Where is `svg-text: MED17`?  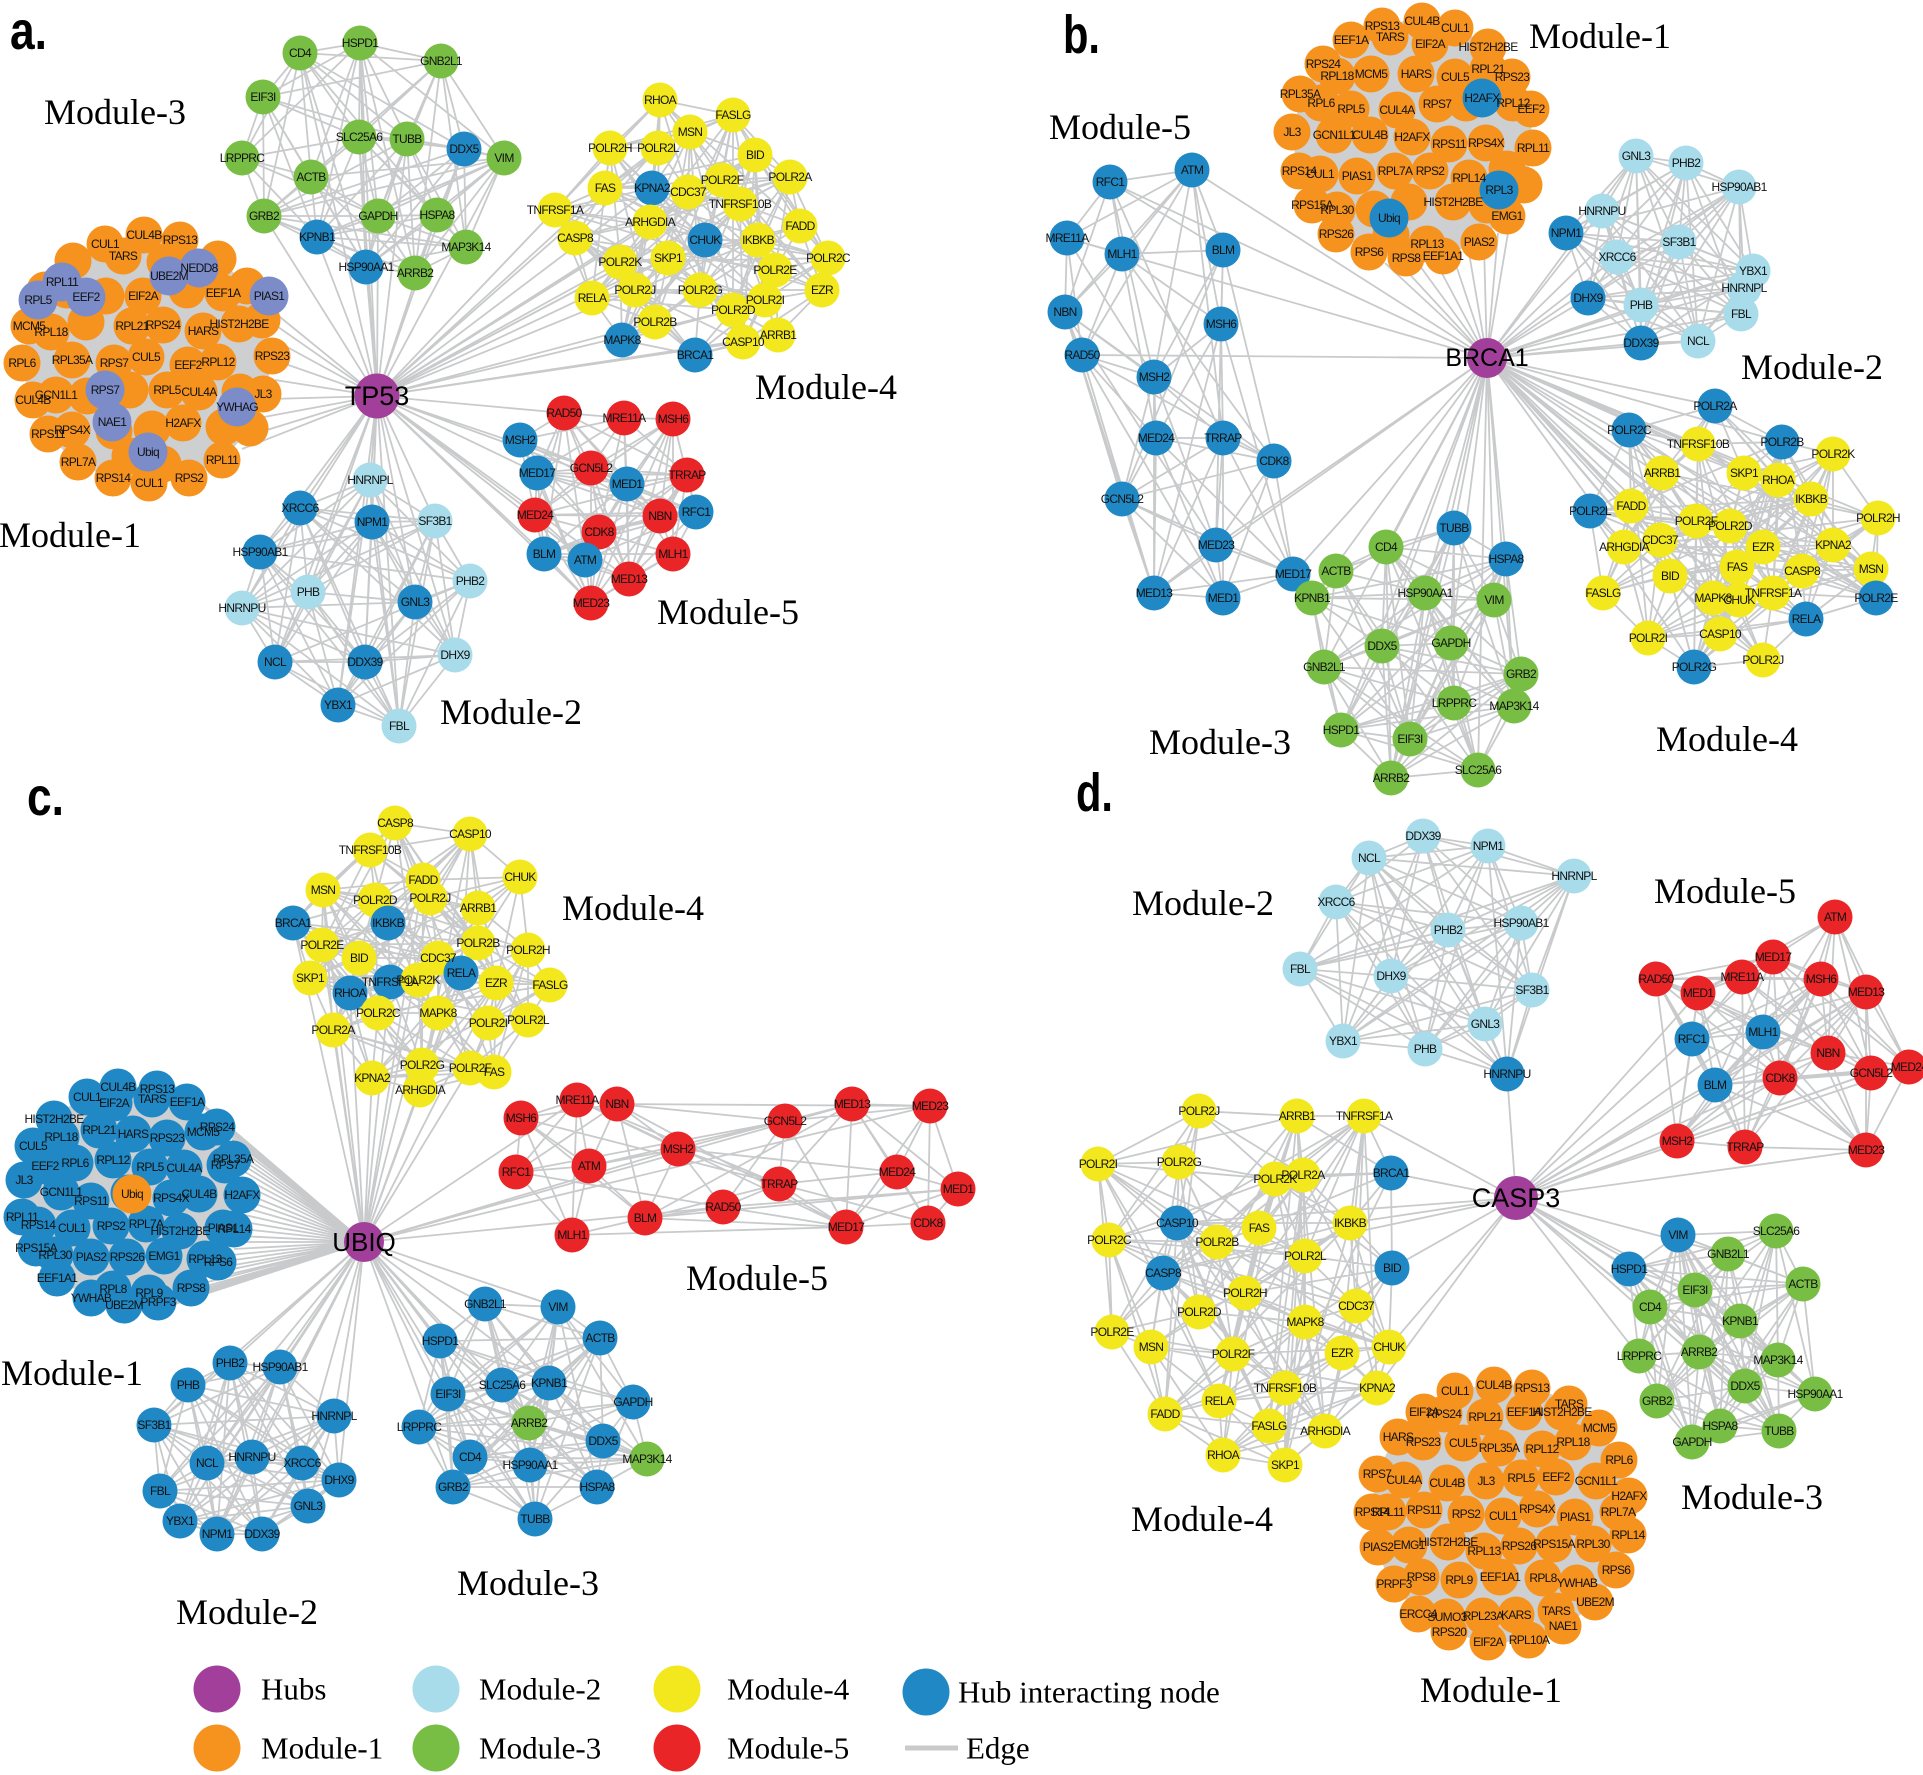 svg-text: MED17 is located at coordinates (847, 1227).